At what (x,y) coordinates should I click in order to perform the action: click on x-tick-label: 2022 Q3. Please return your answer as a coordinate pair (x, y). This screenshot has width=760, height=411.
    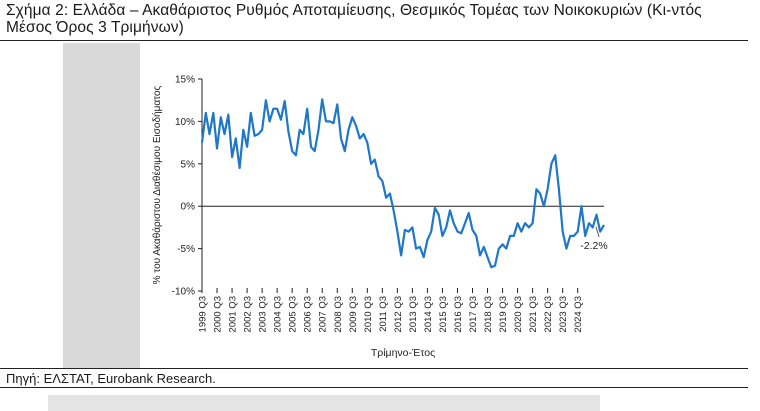
    Looking at the image, I should click on (548, 314).